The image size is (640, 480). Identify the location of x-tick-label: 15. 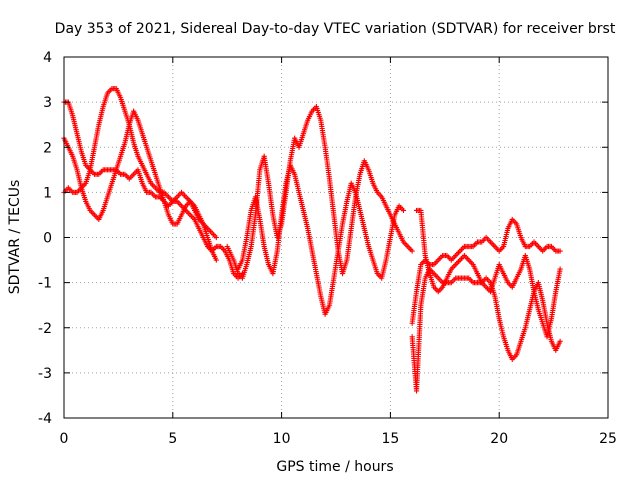
(390, 439).